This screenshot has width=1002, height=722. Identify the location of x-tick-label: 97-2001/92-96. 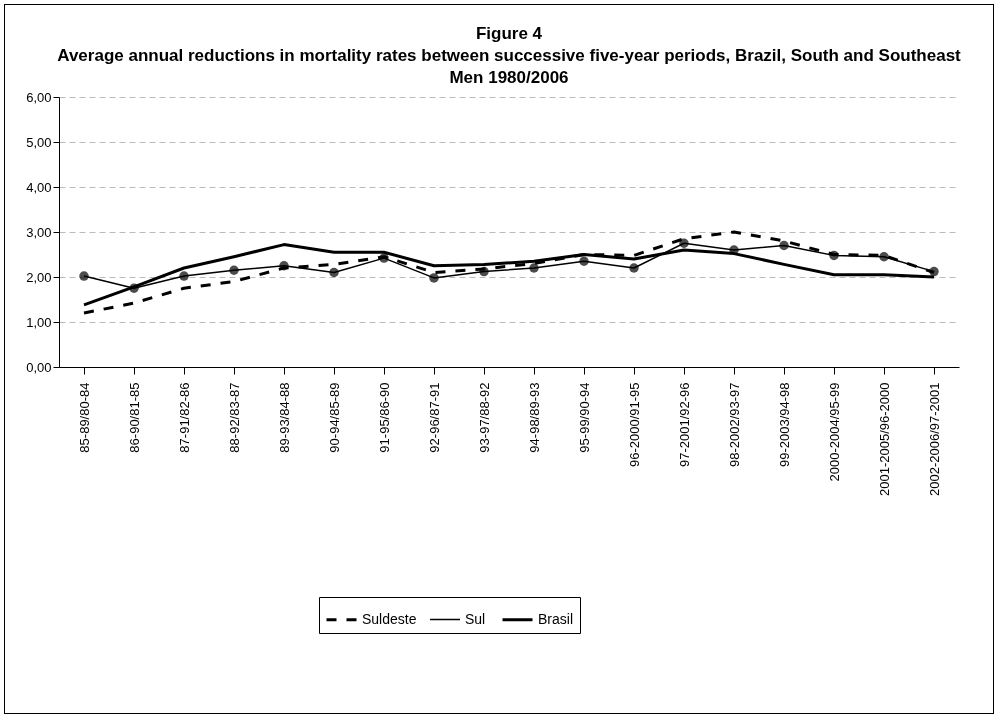
(684, 425).